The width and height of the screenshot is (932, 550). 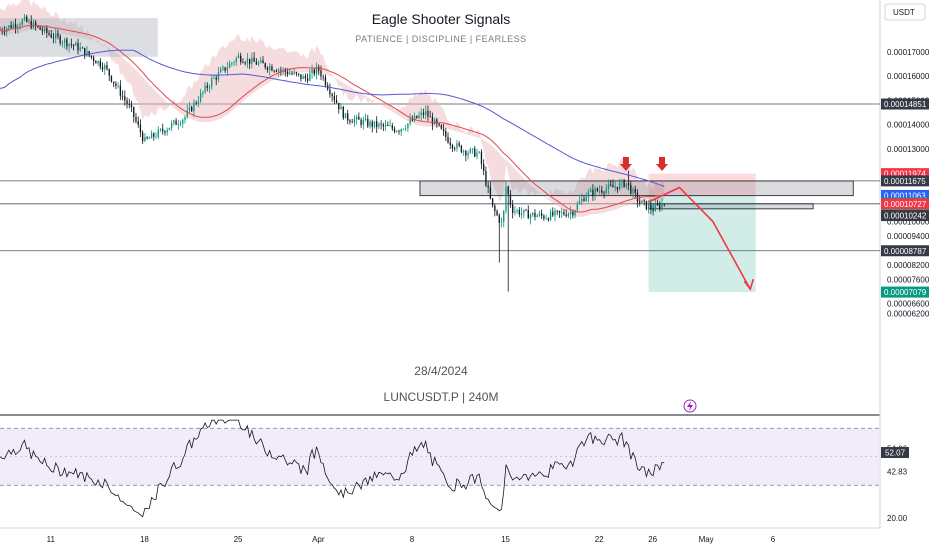 I want to click on price-tag: 0.00011063, so click(x=905, y=196).